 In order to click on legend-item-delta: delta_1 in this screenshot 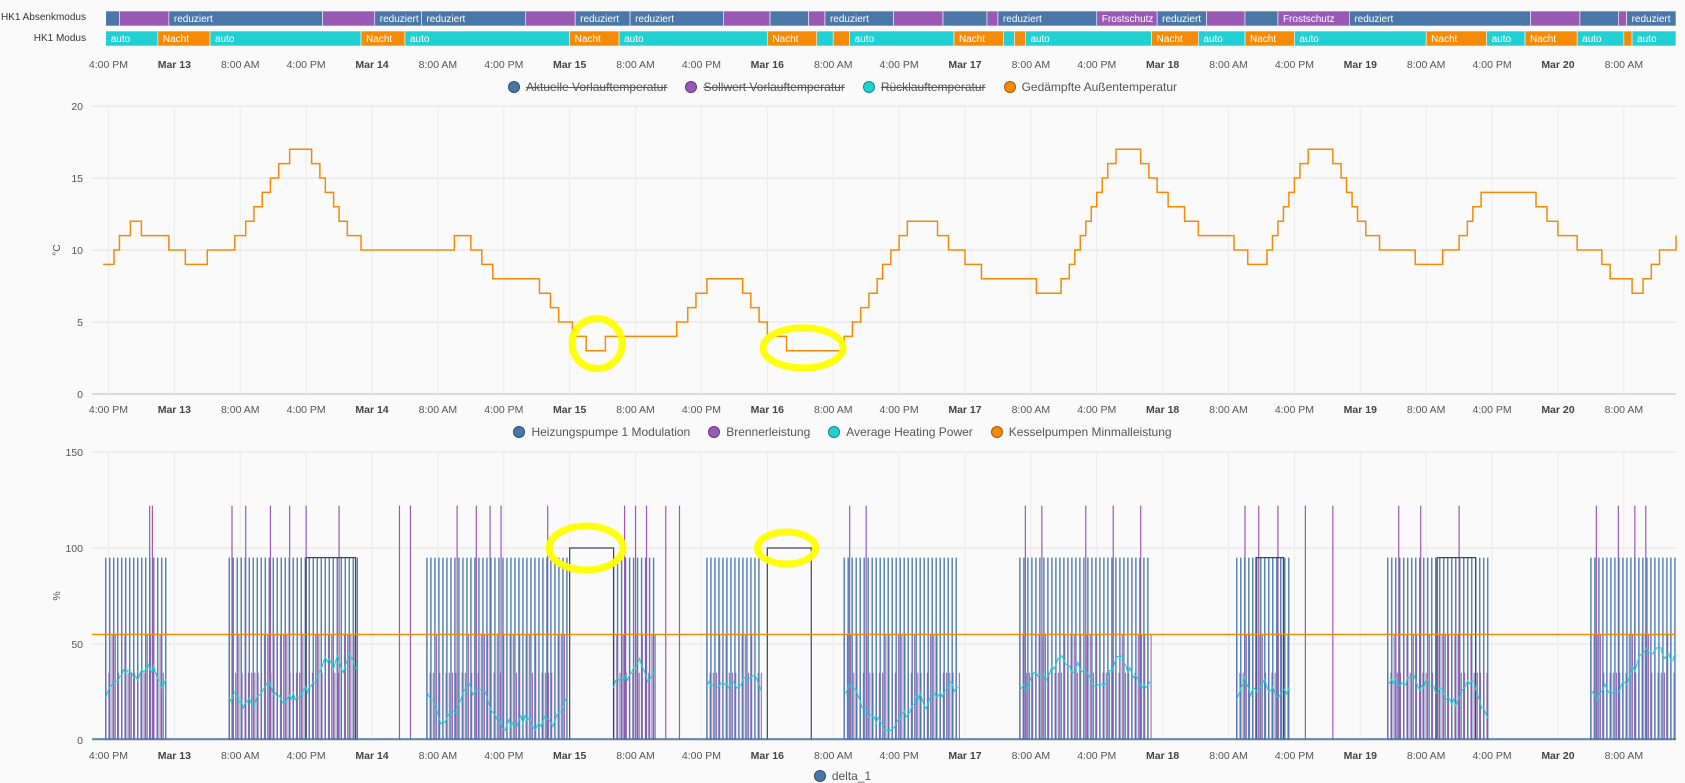, I will do `click(842, 776)`.